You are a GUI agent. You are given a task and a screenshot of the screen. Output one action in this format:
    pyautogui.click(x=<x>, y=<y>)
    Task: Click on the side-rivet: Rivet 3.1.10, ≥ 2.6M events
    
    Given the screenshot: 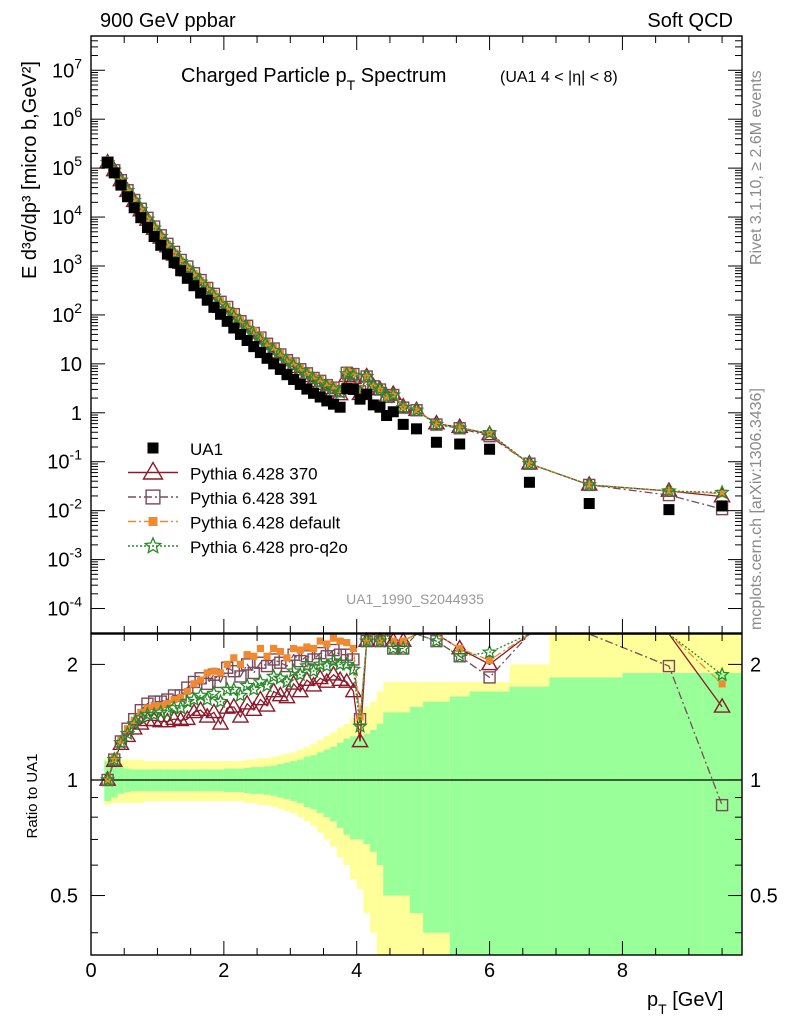 What is the action you would take?
    pyautogui.click(x=756, y=167)
    